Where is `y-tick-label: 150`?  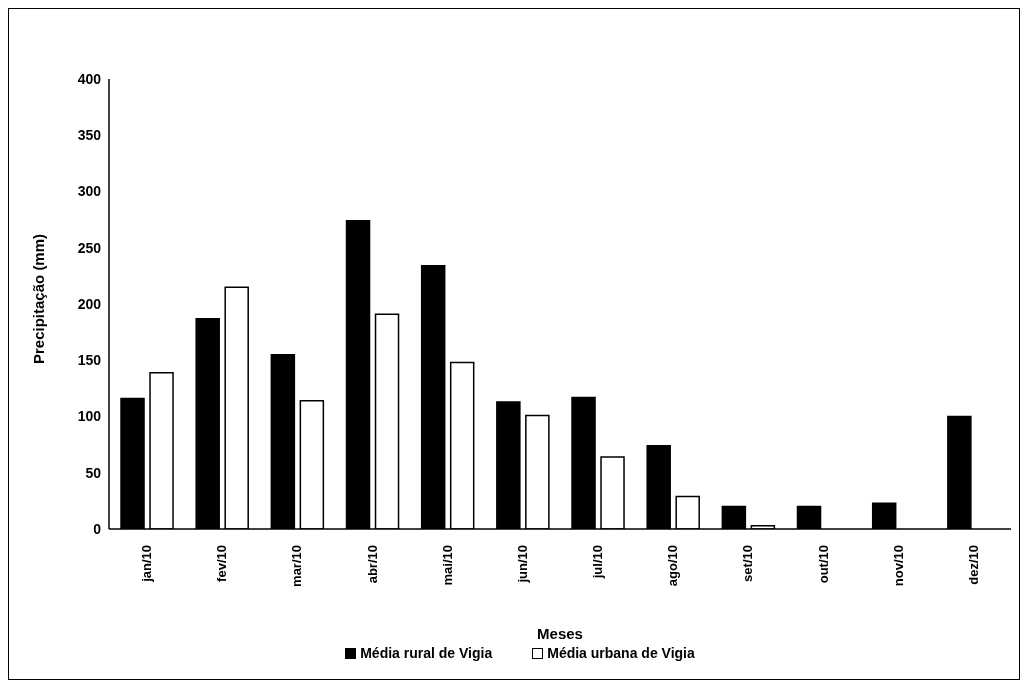
y-tick-label: 150 is located at coordinates (89, 360).